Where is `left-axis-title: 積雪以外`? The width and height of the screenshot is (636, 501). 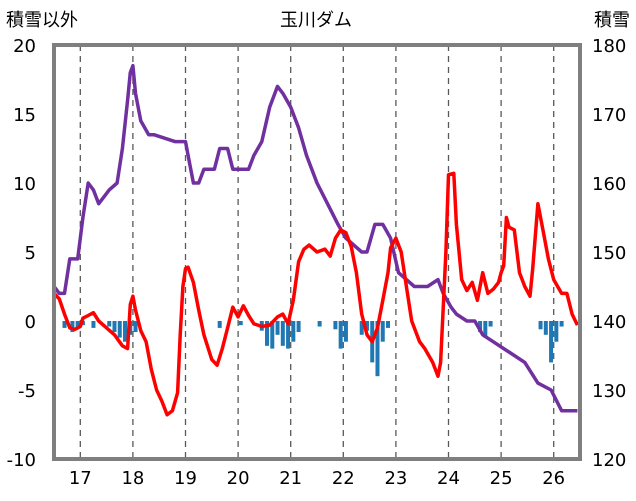 left-axis-title: 積雪以外 is located at coordinates (42, 20).